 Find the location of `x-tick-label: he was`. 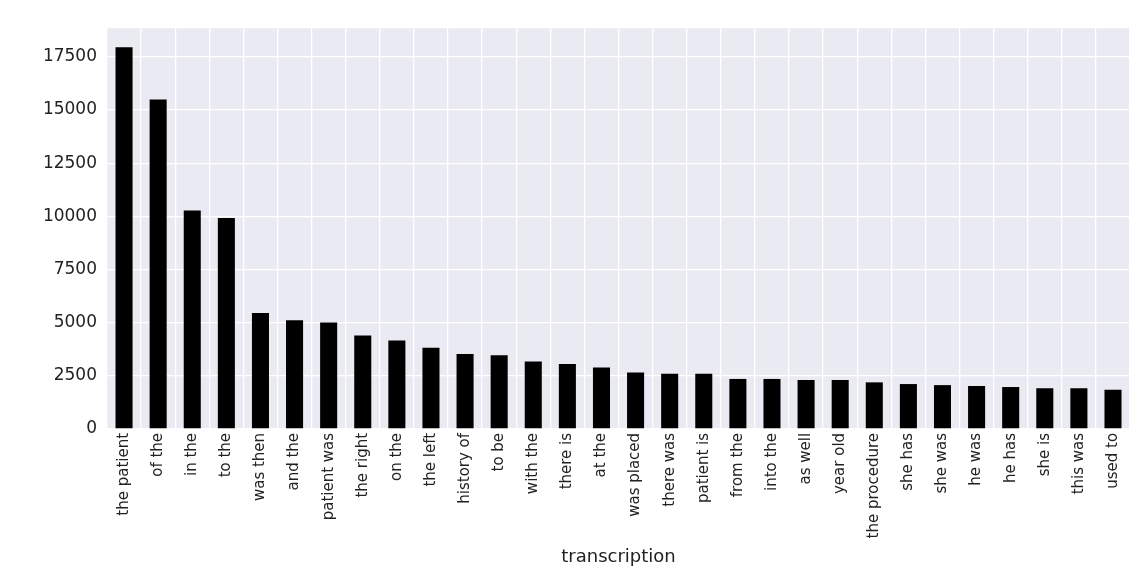

x-tick-label: he was is located at coordinates (975, 459).